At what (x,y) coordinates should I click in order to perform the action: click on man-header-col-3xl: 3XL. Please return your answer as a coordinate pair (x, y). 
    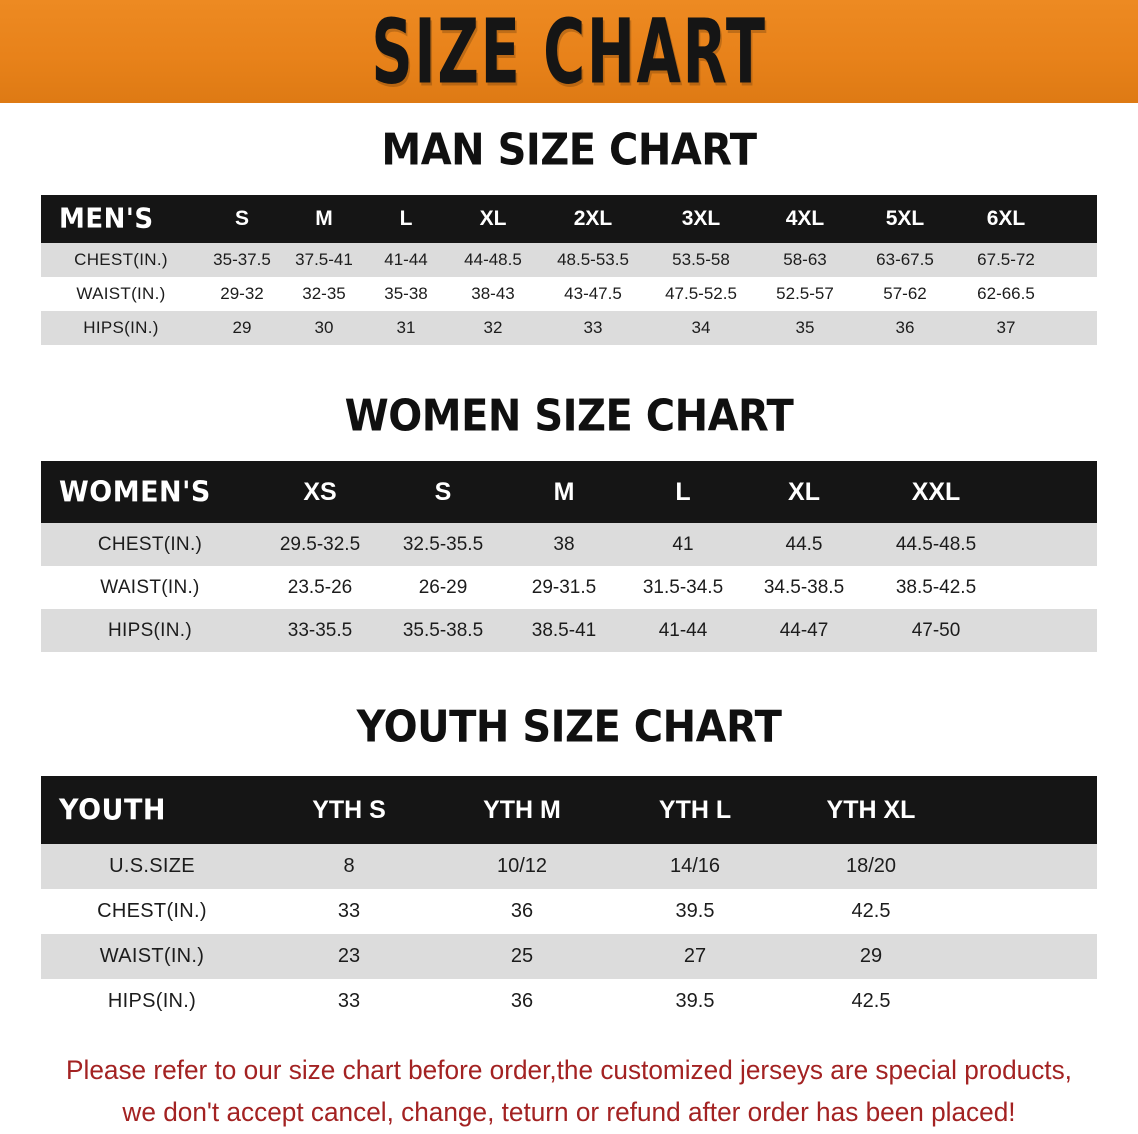
    Looking at the image, I should click on (701, 218).